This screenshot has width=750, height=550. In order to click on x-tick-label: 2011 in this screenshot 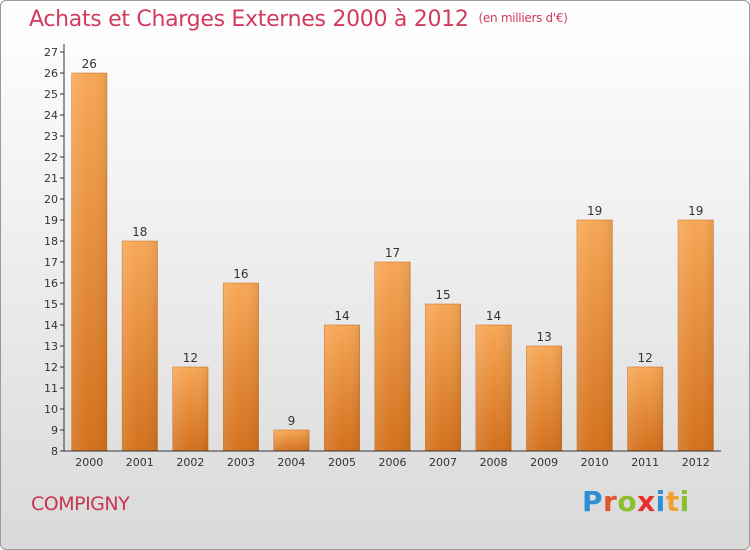, I will do `click(645, 462)`.